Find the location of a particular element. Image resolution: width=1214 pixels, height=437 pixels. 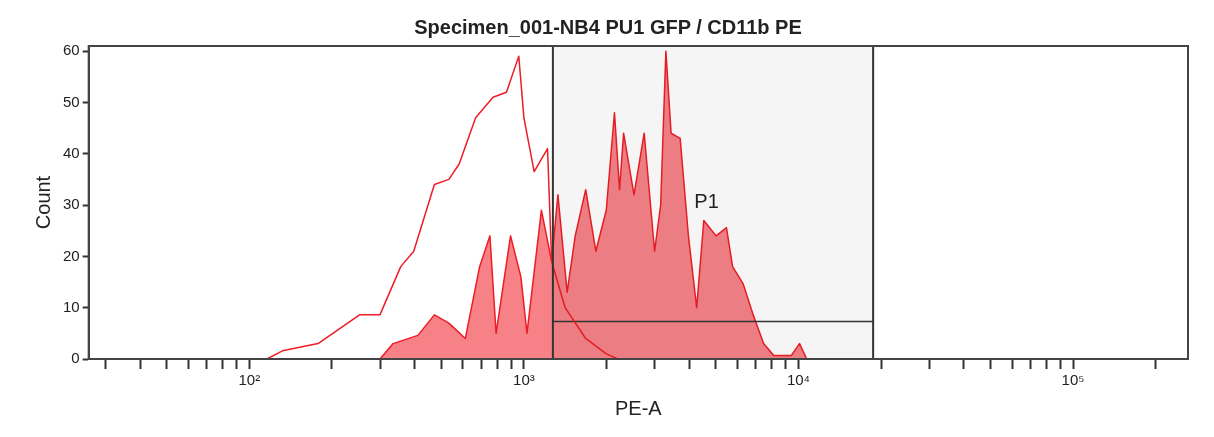

y-tick-label: 50 is located at coordinates (71, 101).